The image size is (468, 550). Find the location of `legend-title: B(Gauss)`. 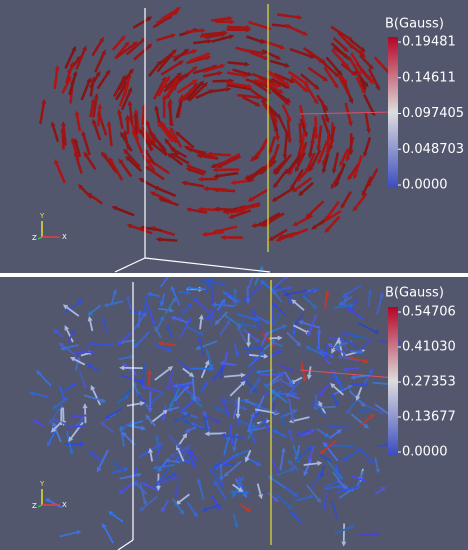

legend-title: B(Gauss) is located at coordinates (414, 293).